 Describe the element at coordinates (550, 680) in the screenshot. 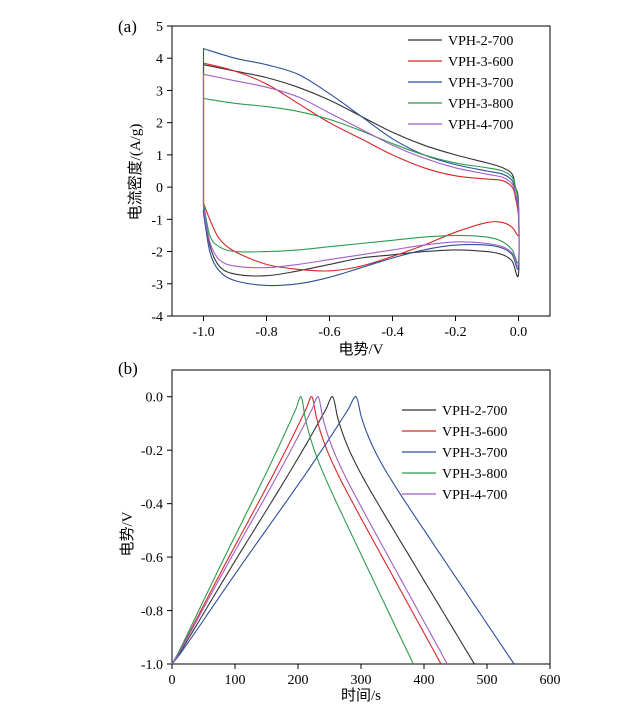

I see `x-tick-label: 600` at that location.